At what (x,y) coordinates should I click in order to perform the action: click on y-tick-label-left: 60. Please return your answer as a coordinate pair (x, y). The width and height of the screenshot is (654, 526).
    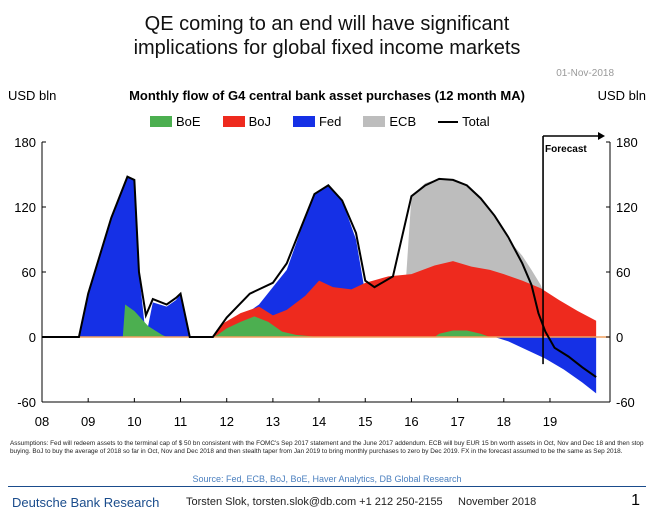
    Looking at the image, I should click on (29, 272).